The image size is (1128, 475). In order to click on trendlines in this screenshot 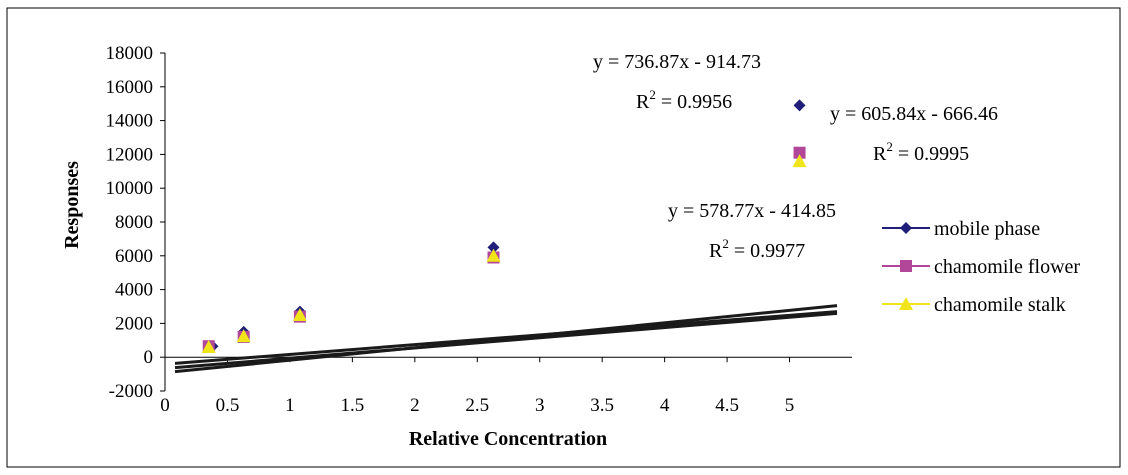, I will do `click(506, 339)`.